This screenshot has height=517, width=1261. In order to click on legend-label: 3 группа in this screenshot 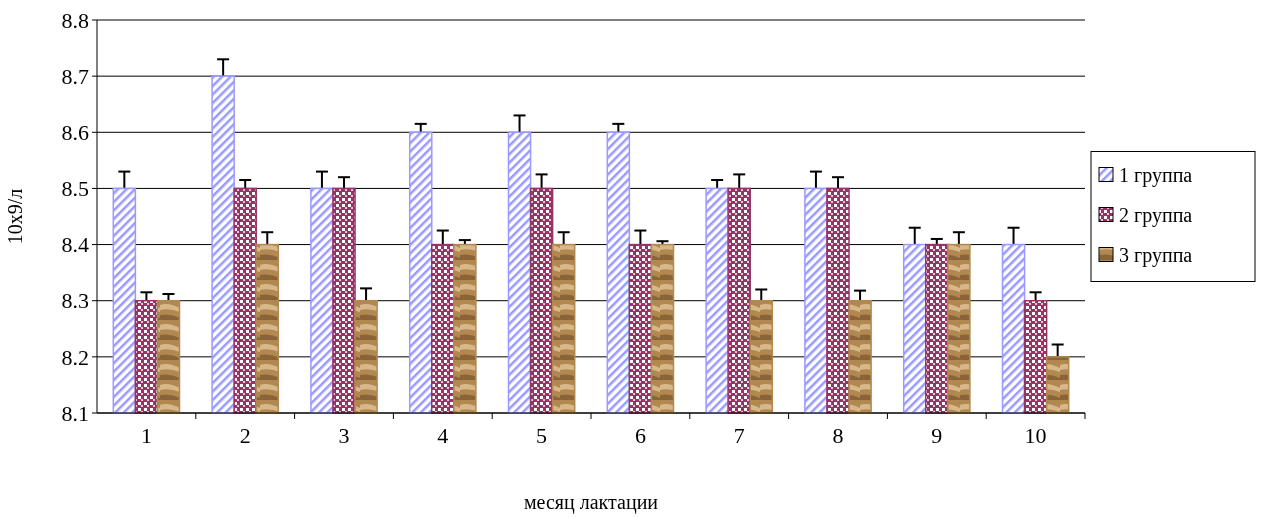, I will do `click(1156, 255)`.